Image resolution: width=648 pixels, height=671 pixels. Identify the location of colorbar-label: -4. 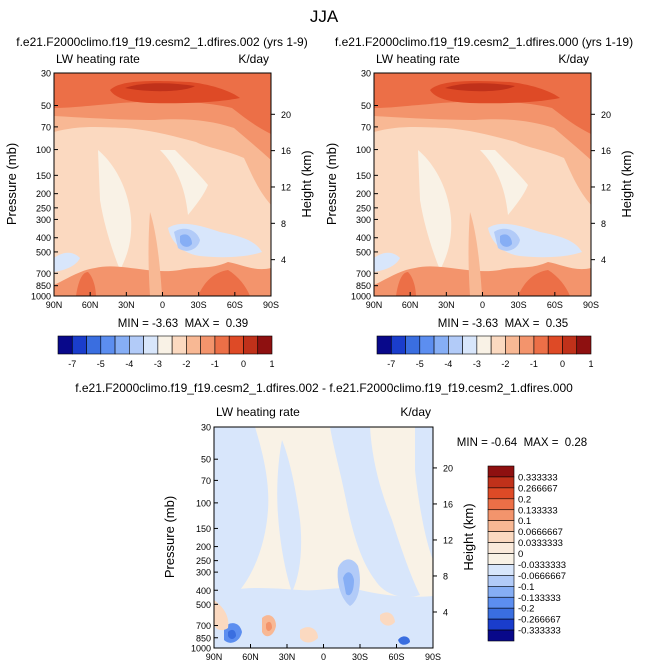
(129, 364).